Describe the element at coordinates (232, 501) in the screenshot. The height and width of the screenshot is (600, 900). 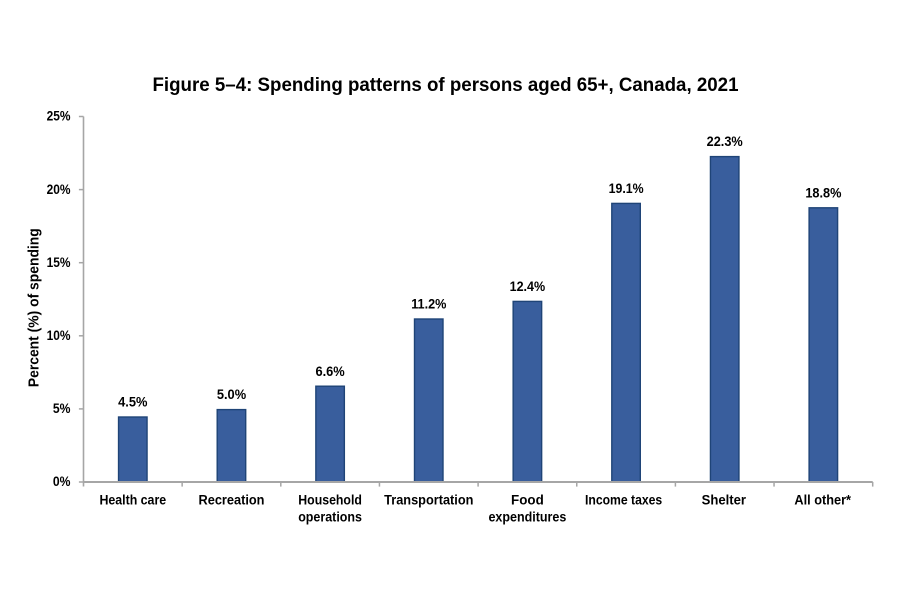
I see `svg-text: Recreation` at that location.